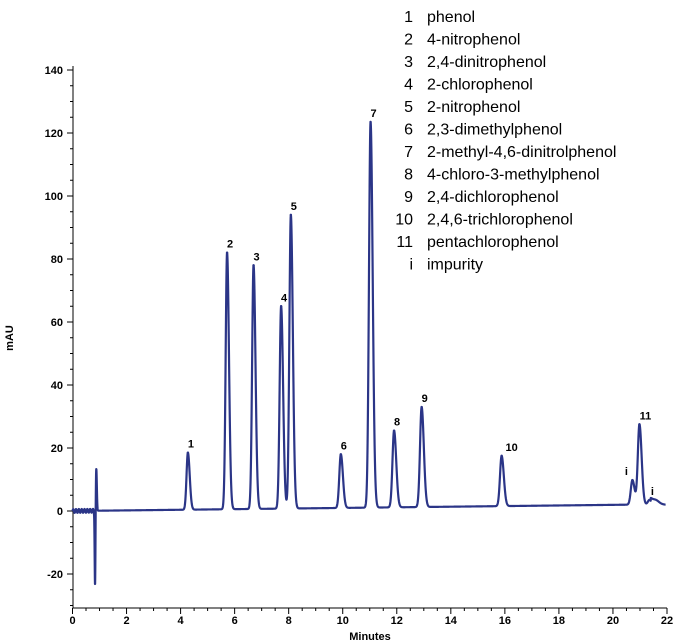 This screenshot has height=644, width=675. What do you see at coordinates (256, 257) in the screenshot?
I see `peak-label: 3` at bounding box center [256, 257].